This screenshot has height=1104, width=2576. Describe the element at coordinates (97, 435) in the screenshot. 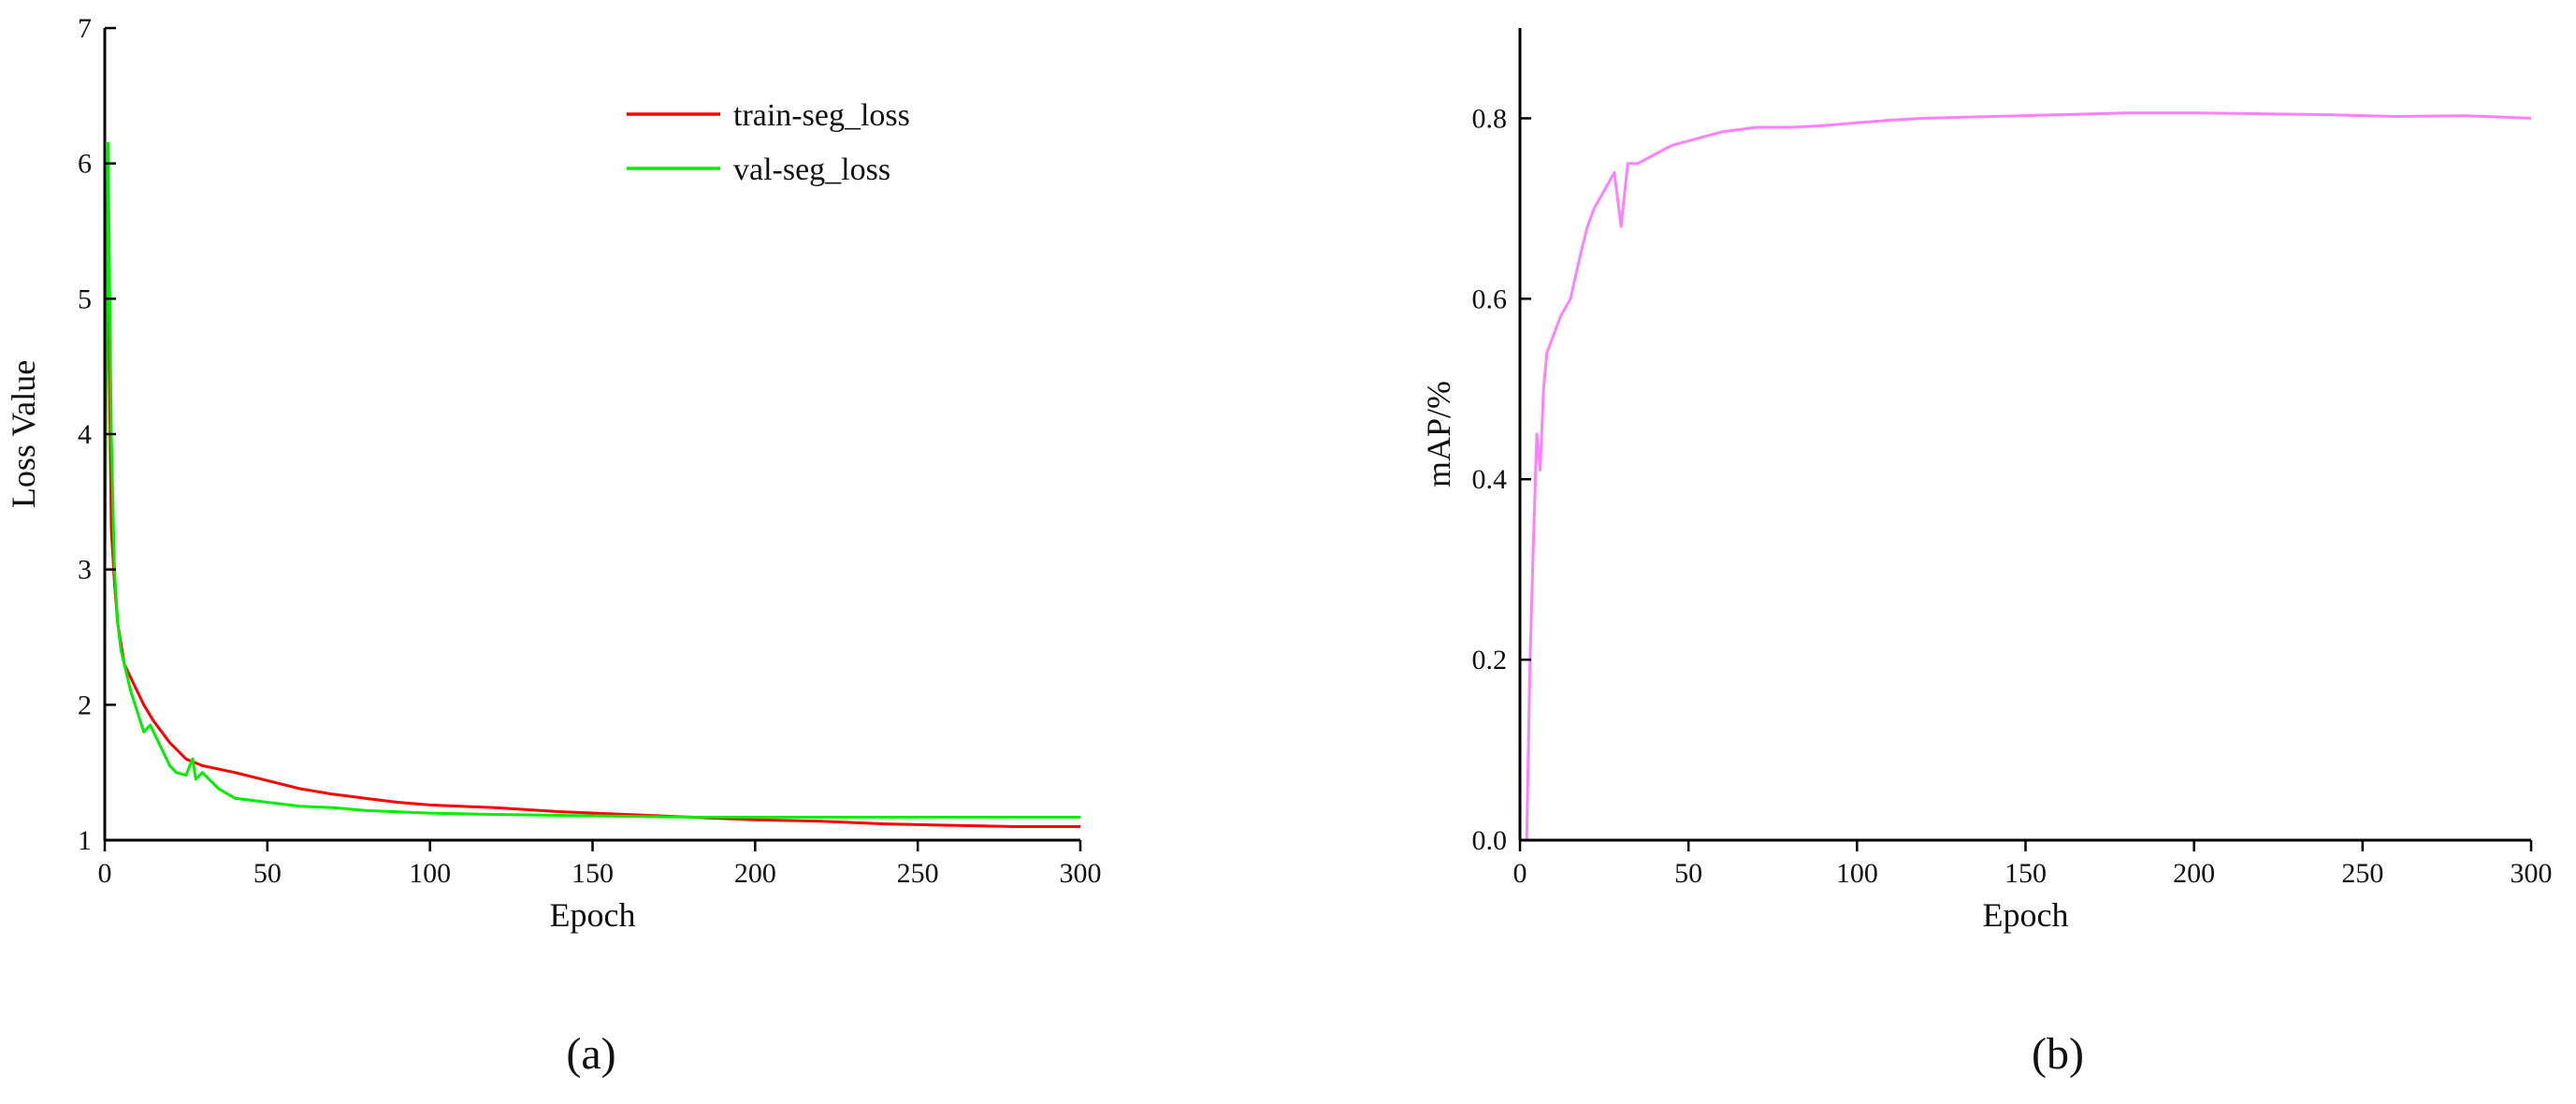

I see `chart-a-y-ticks: 1 2 3 4 5 6 7` at that location.